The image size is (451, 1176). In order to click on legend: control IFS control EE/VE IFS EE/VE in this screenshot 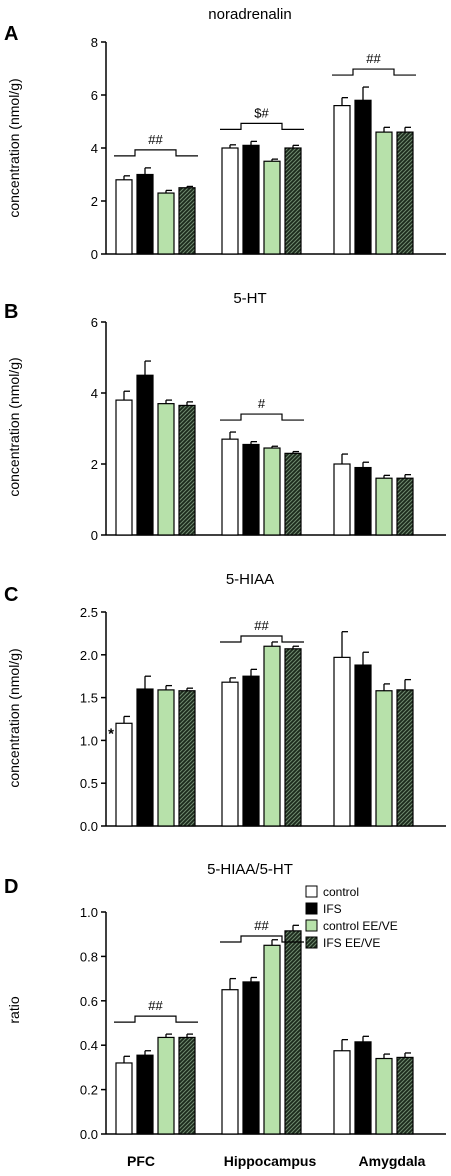, I will do `click(351, 917)`.